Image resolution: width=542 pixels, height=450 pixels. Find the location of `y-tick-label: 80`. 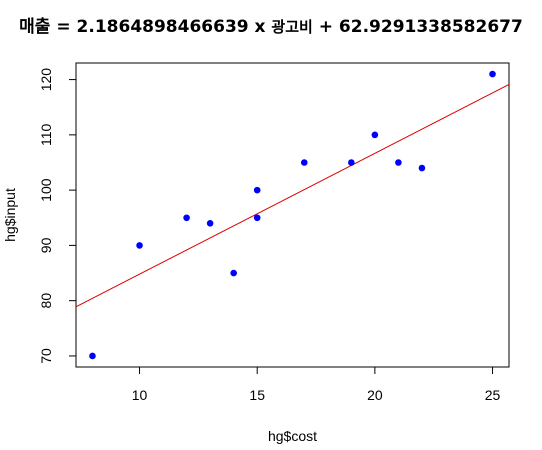

y-tick-label: 80 is located at coordinates (46, 301).